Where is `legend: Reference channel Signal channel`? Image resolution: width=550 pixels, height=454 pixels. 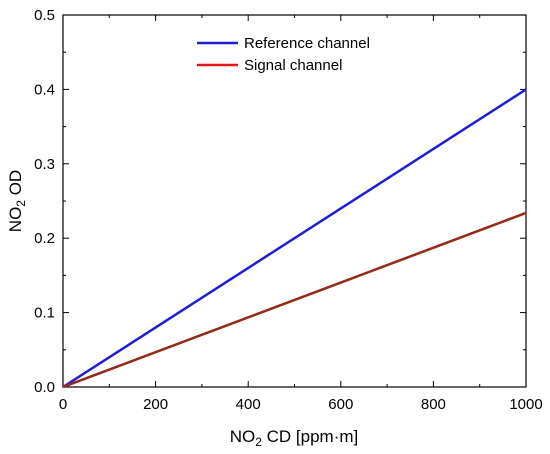
legend: Reference channel Signal channel is located at coordinates (283, 54).